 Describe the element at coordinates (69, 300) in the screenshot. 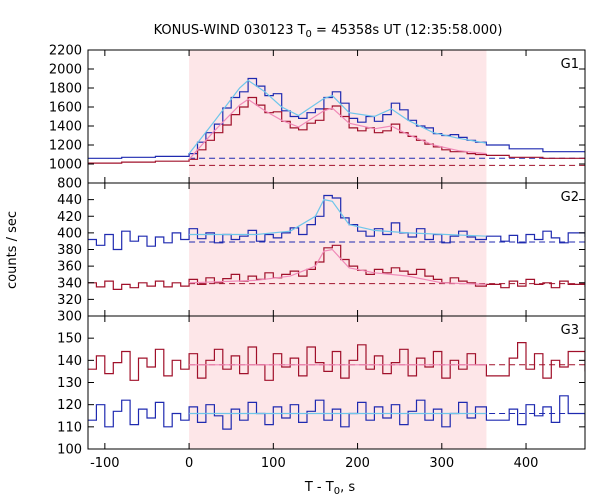

I see `y-tick-label: 320` at that location.